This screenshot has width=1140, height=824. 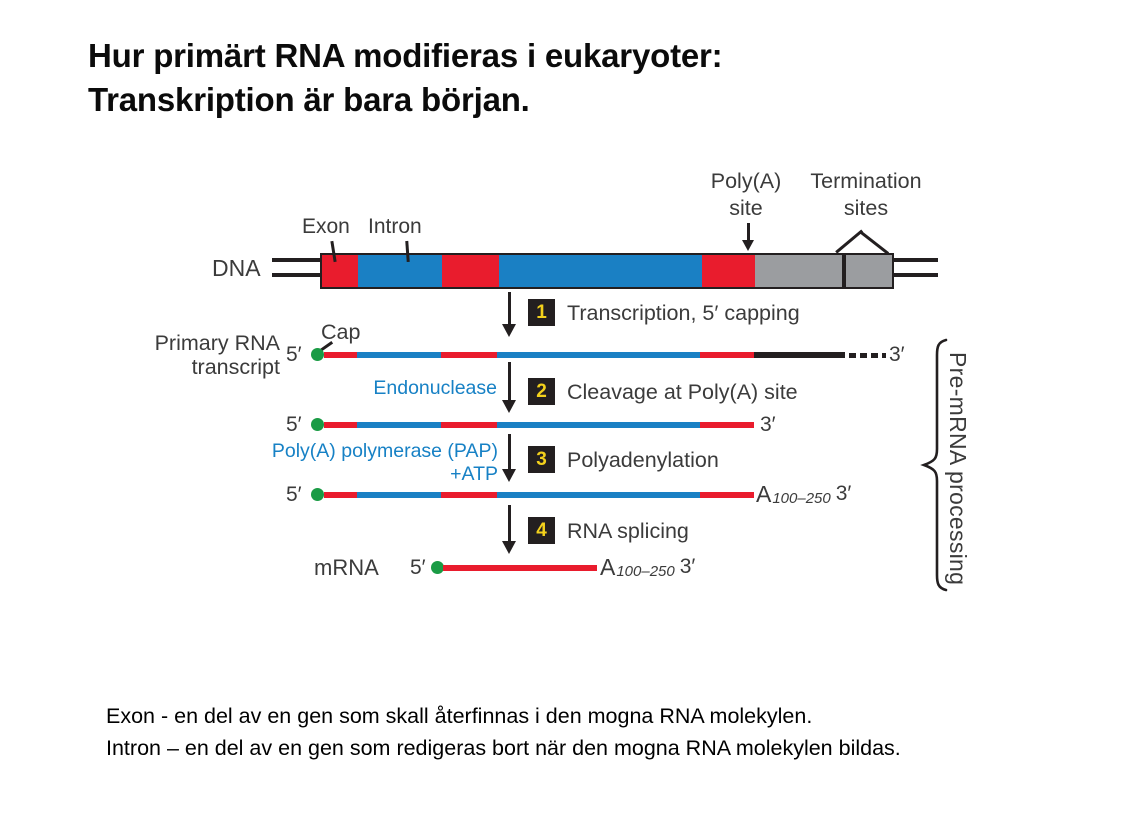 What do you see at coordinates (643, 460) in the screenshot?
I see `step-3-label: Polyadenylation` at bounding box center [643, 460].